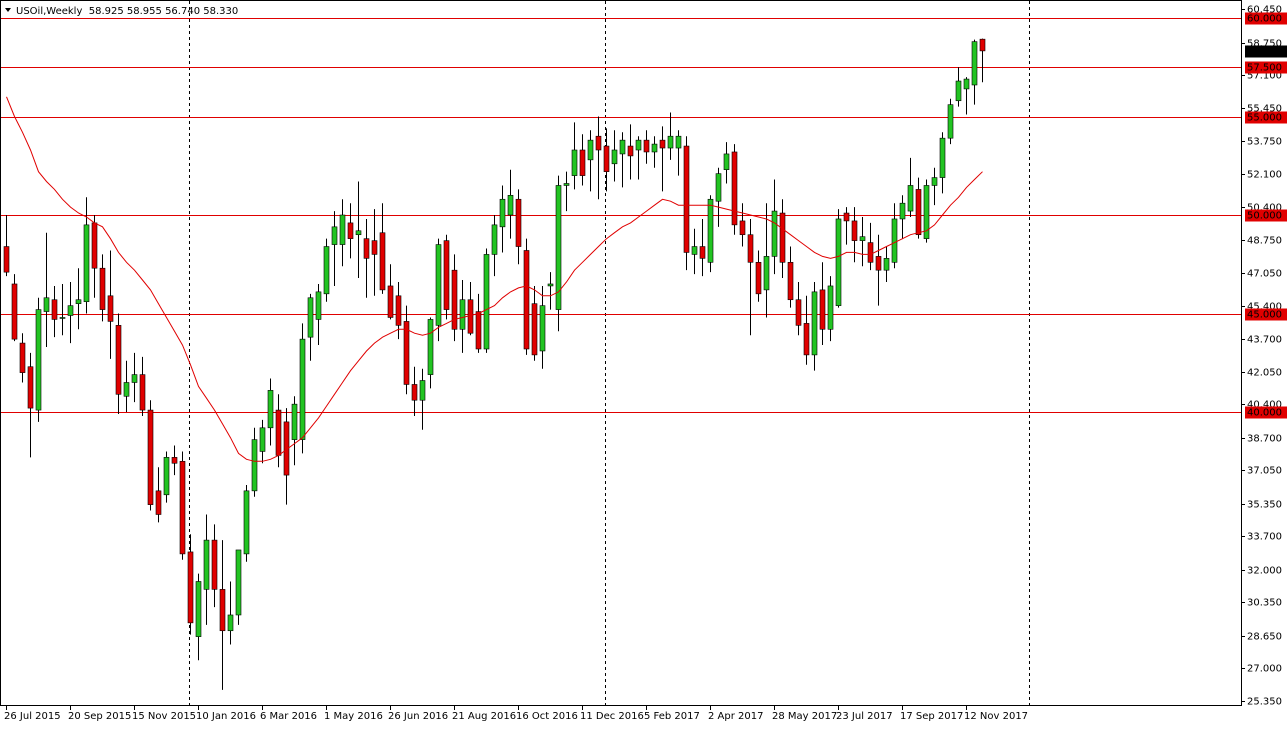  What do you see at coordinates (1264, 373) in the screenshot?
I see `y-tick-label: 42.050` at bounding box center [1264, 373].